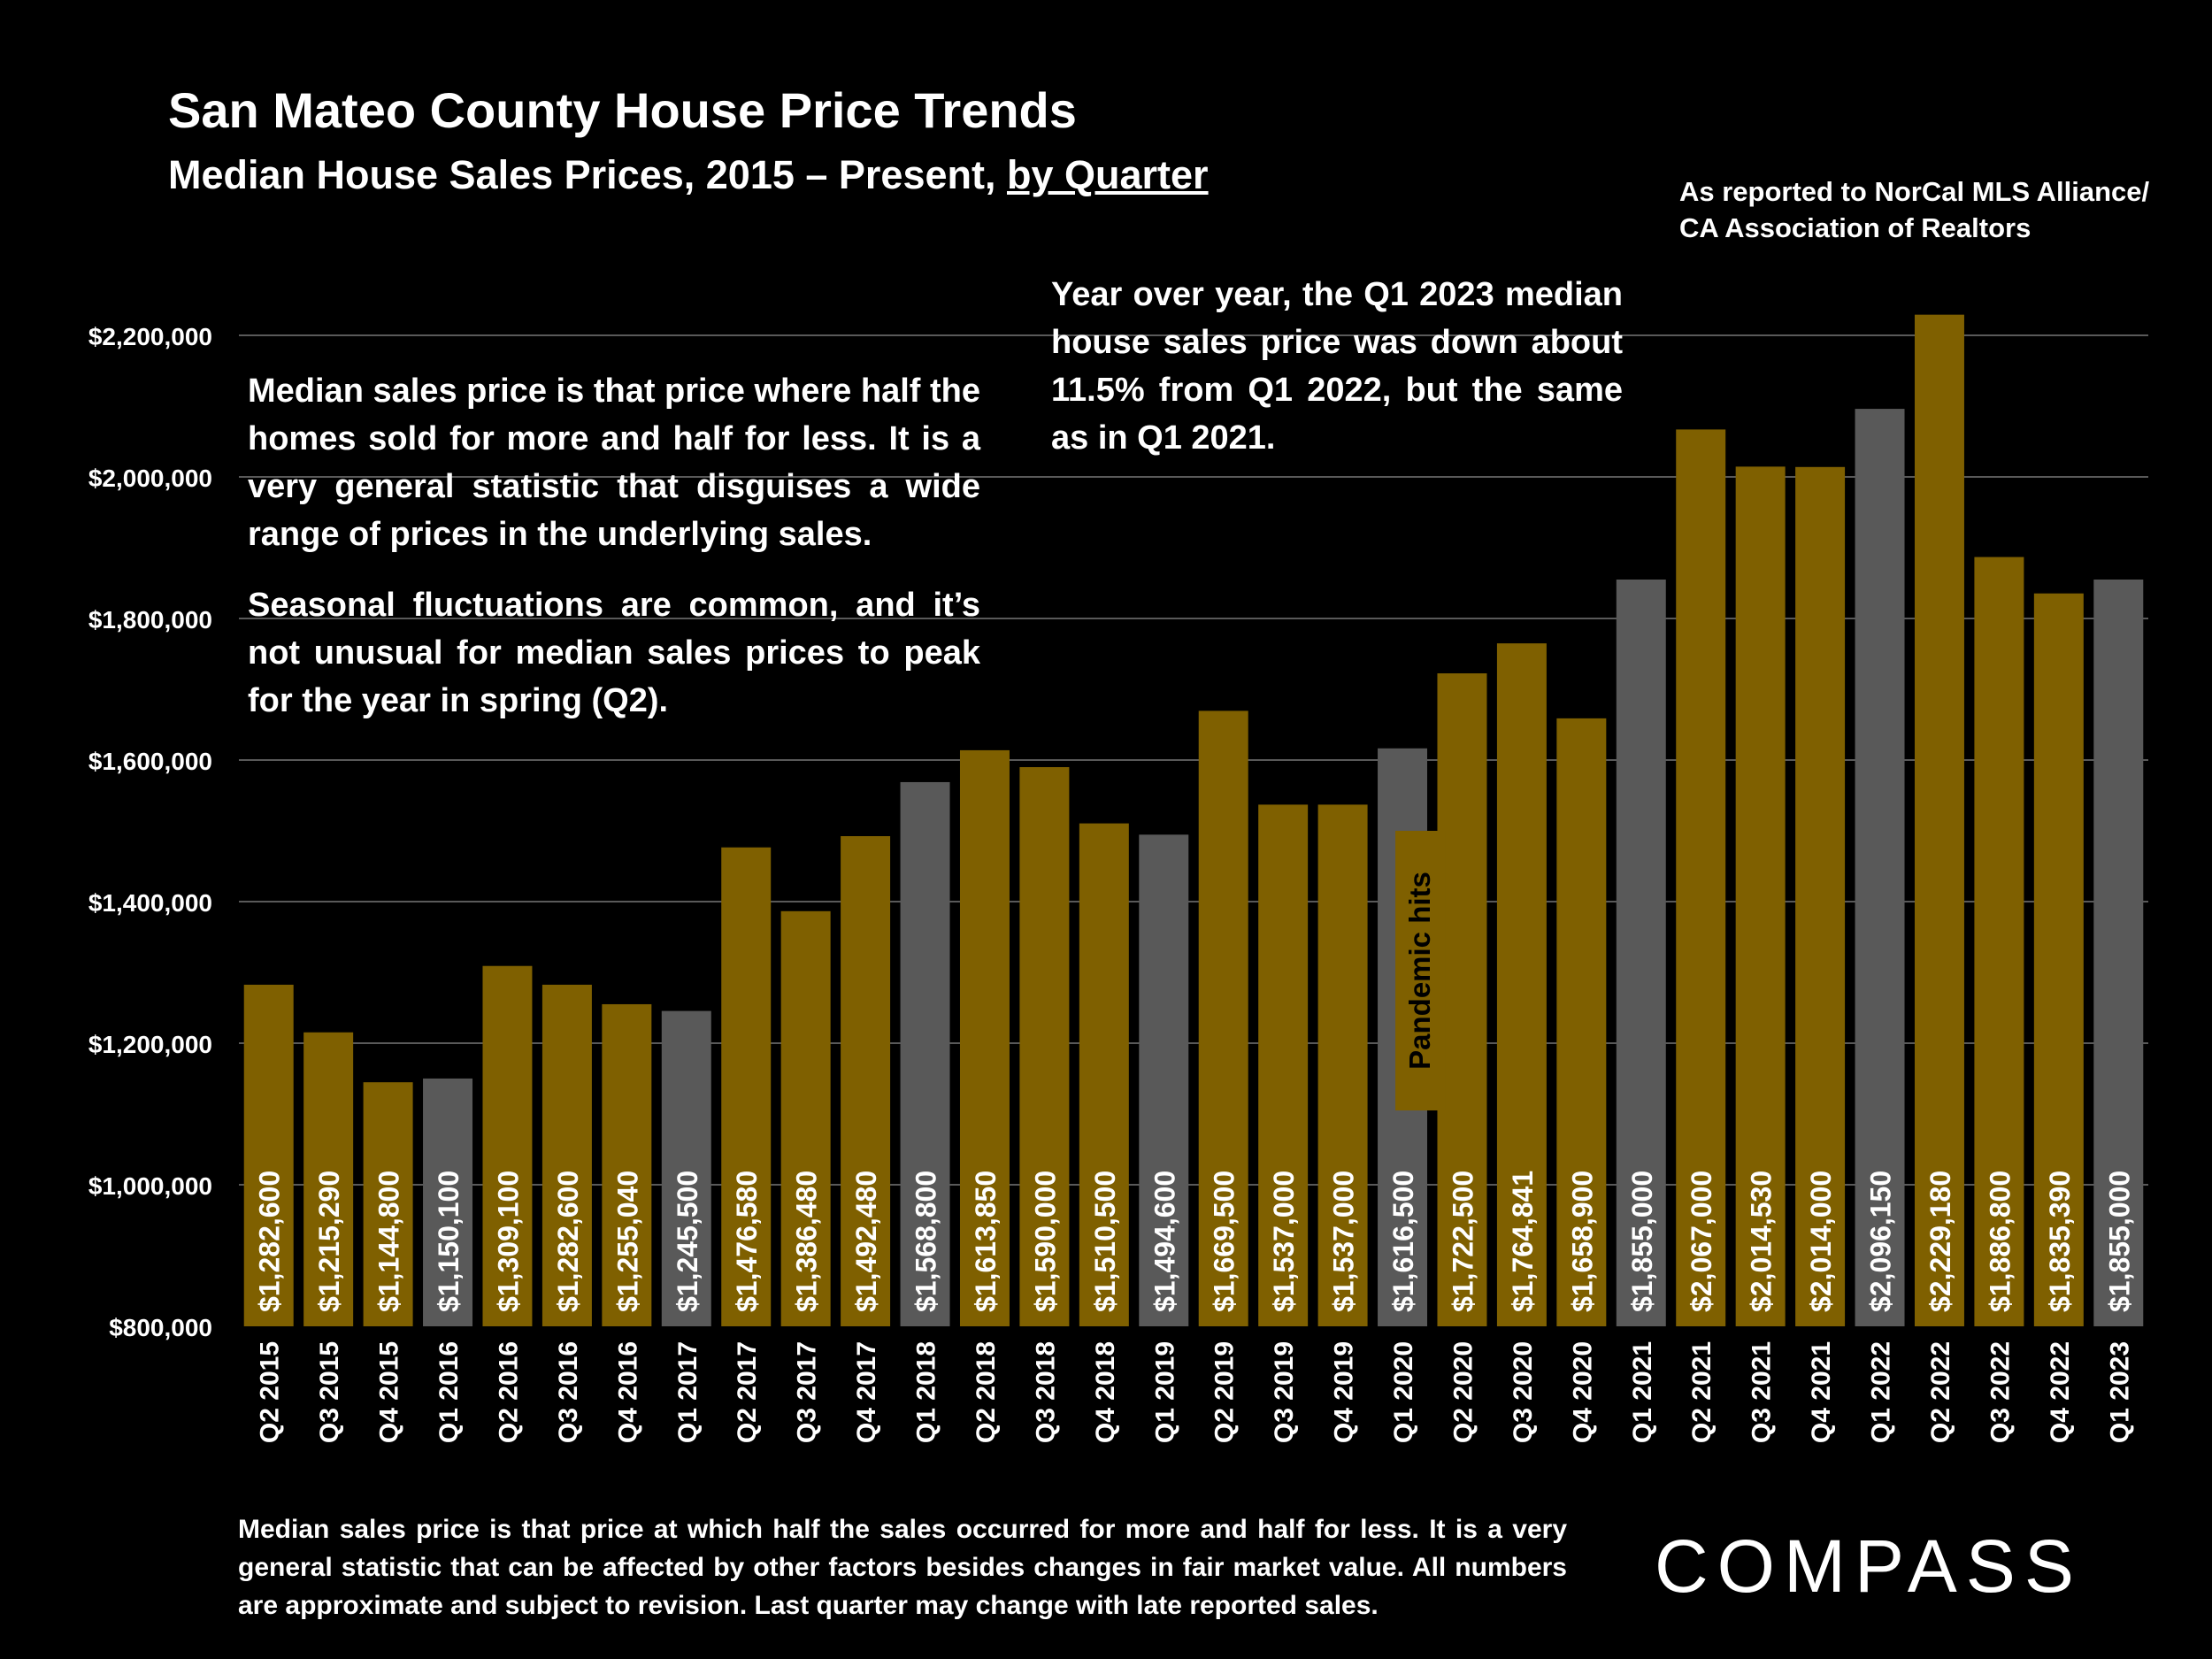 The height and width of the screenshot is (1659, 2212). I want to click on x-tick-label: Q1 2023, so click(2119, 1392).